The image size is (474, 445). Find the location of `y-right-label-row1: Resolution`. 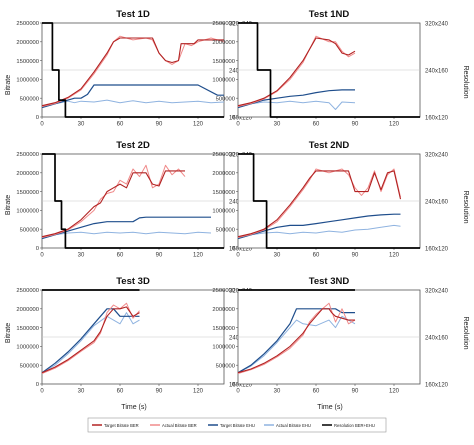

y-right-label-row1: Resolution is located at coordinates (465, 81).